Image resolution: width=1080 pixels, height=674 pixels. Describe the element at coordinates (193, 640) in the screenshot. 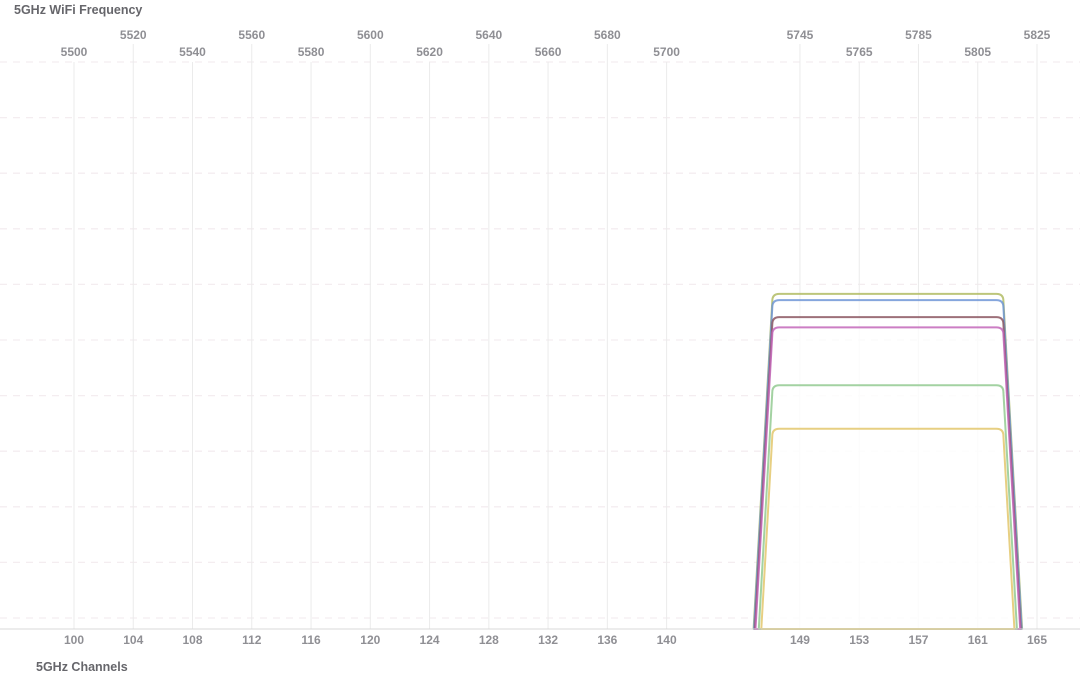

I see `channel-tick-label: 108` at that location.